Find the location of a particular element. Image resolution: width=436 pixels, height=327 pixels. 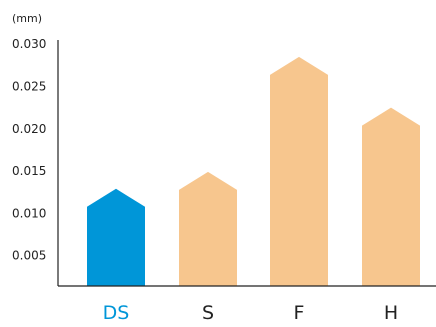

x-category-label: F is located at coordinates (299, 313).